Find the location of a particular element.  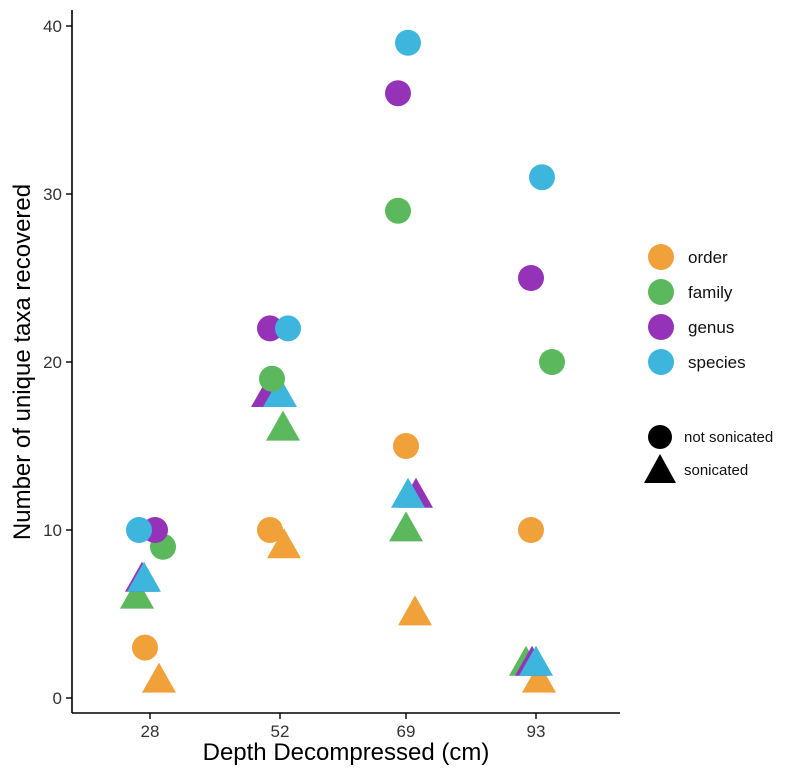

y-tick-label: 20 is located at coordinates (52, 362).